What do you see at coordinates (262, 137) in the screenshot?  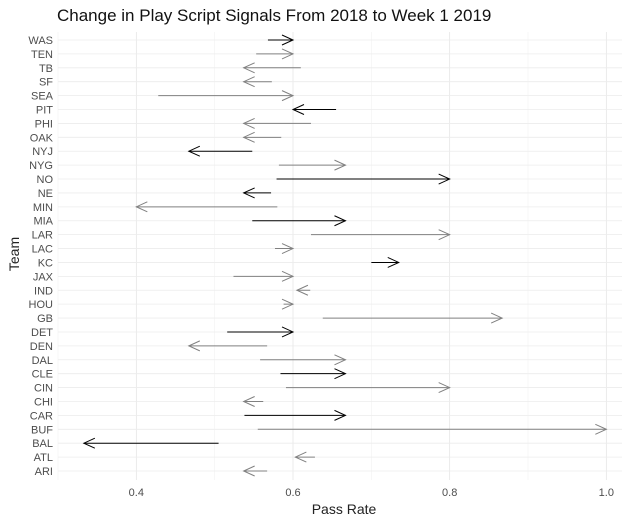 I see `arrow-oak` at bounding box center [262, 137].